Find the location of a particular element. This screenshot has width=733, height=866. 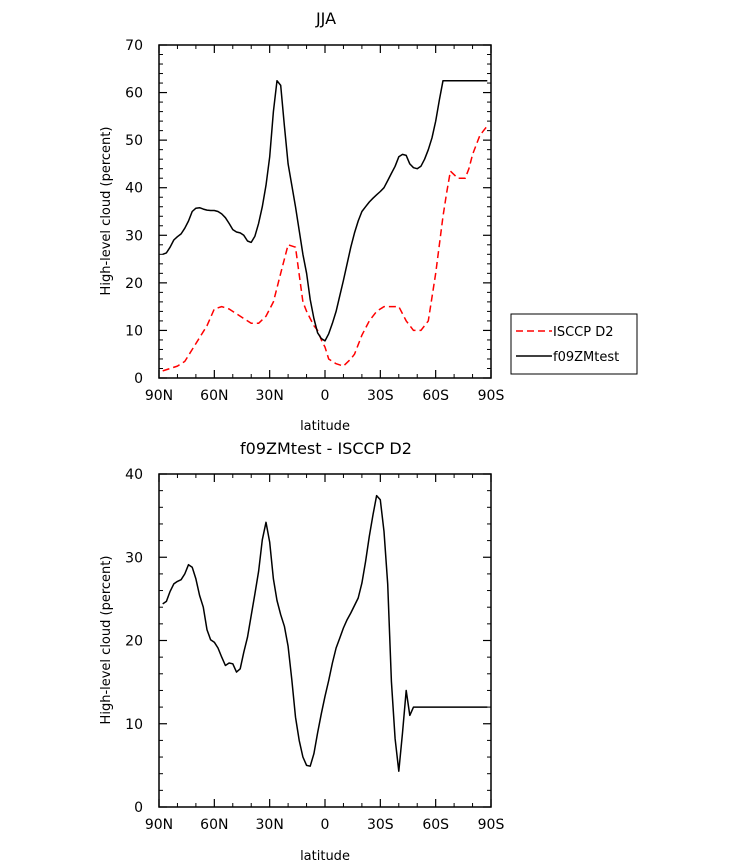

bottom-y-tick-label: 40 is located at coordinates (134, 475).